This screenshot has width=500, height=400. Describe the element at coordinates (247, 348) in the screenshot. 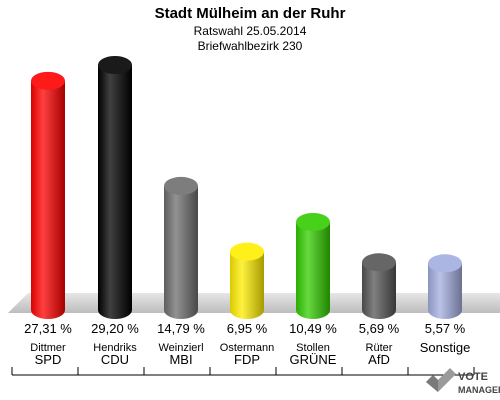

I see `candidate-label-fdp: Ostermann` at that location.